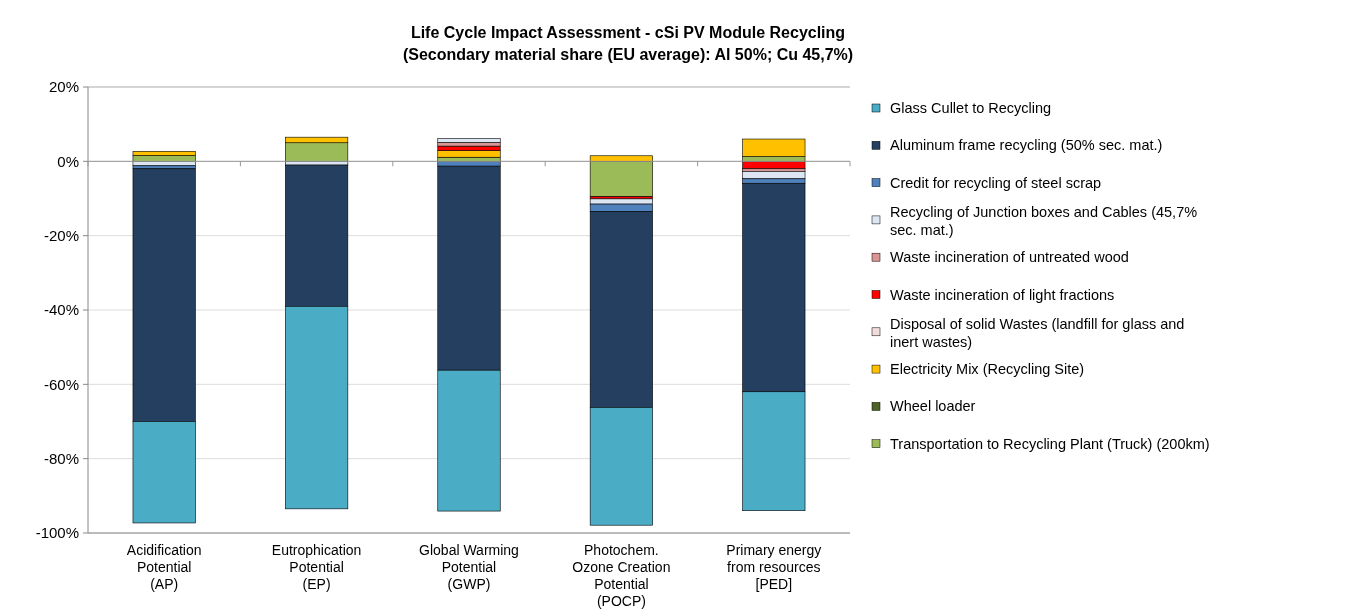 This screenshot has height=612, width=1360. I want to click on x-tick-label: Global Warming Potential (GWP), so click(469, 567).